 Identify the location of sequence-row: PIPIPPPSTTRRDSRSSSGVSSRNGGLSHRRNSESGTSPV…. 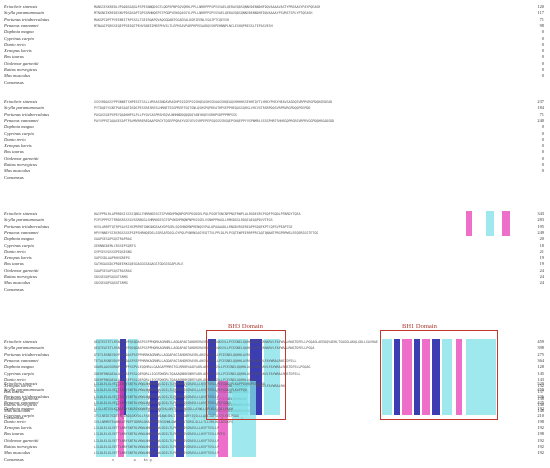
(183, 220).